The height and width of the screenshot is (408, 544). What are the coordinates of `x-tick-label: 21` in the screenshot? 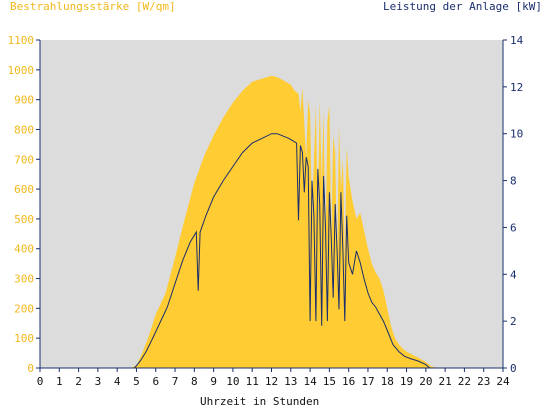 It's located at (445, 381).